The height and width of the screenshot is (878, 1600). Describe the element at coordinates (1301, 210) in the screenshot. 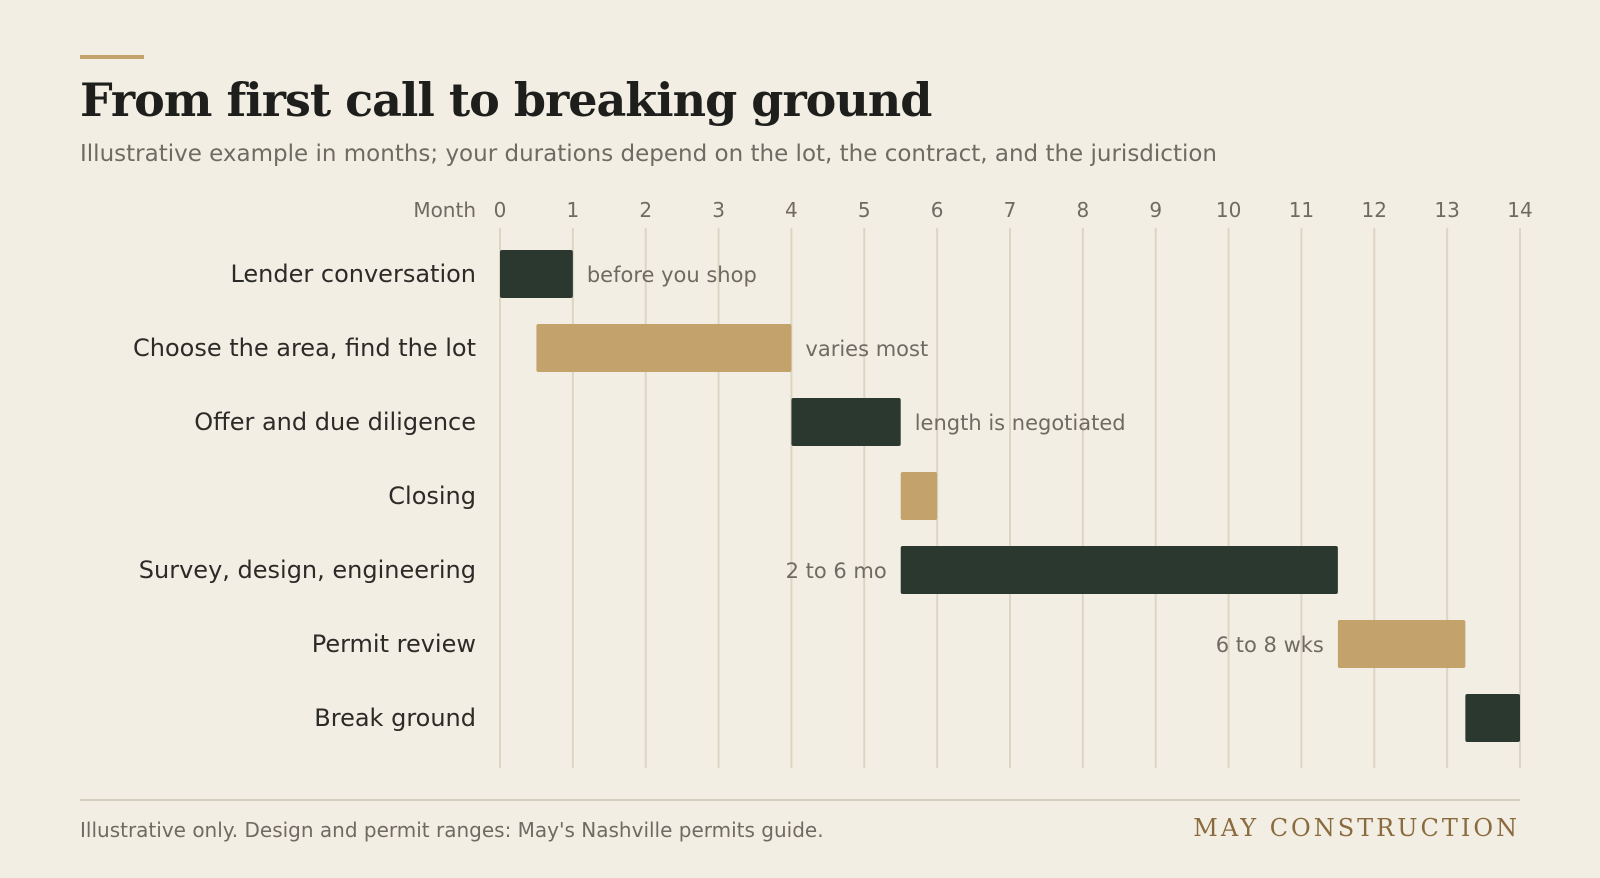

I see `x-tick-label: 11` at that location.